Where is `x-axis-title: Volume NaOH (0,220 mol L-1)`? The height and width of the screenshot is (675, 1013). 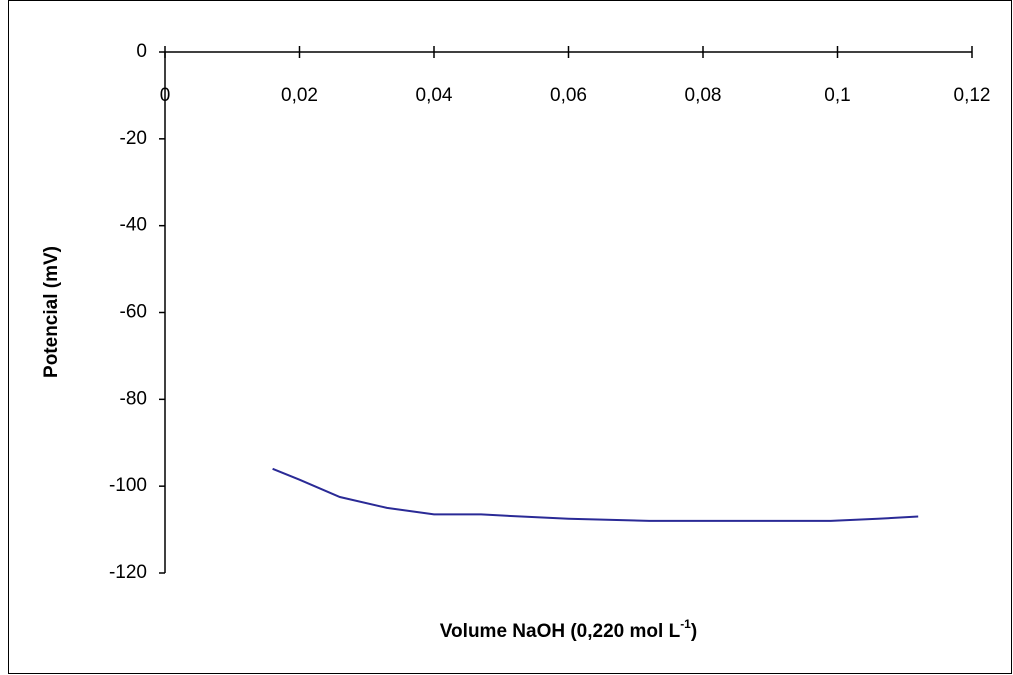
x-axis-title: Volume NaOH (0,220 mol L-1) is located at coordinates (568, 629).